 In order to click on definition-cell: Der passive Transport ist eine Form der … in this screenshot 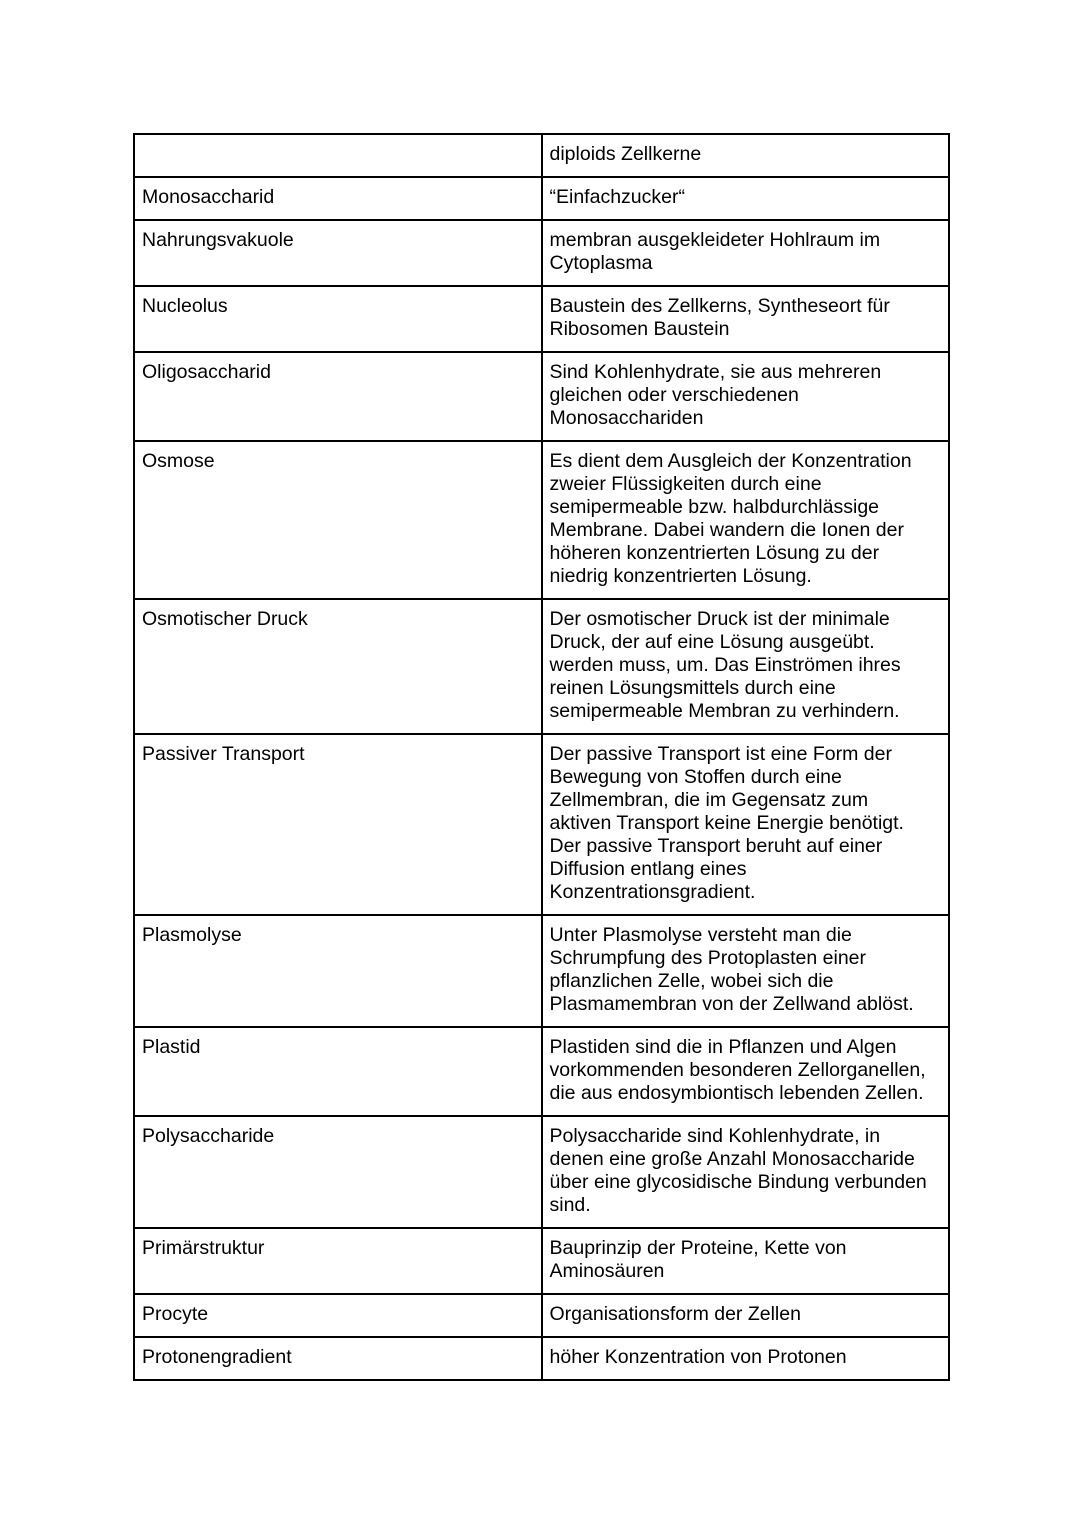, I will do `click(745, 824)`.